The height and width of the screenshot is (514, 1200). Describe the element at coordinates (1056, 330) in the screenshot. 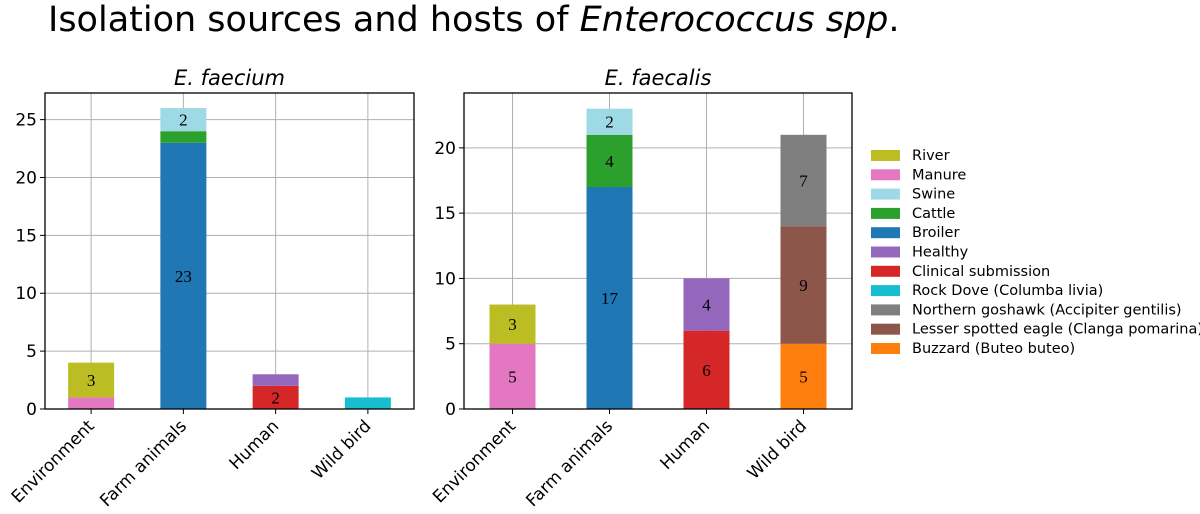

I see `legend-label: Lesser spotted eagle (Clanga pomarina)` at that location.